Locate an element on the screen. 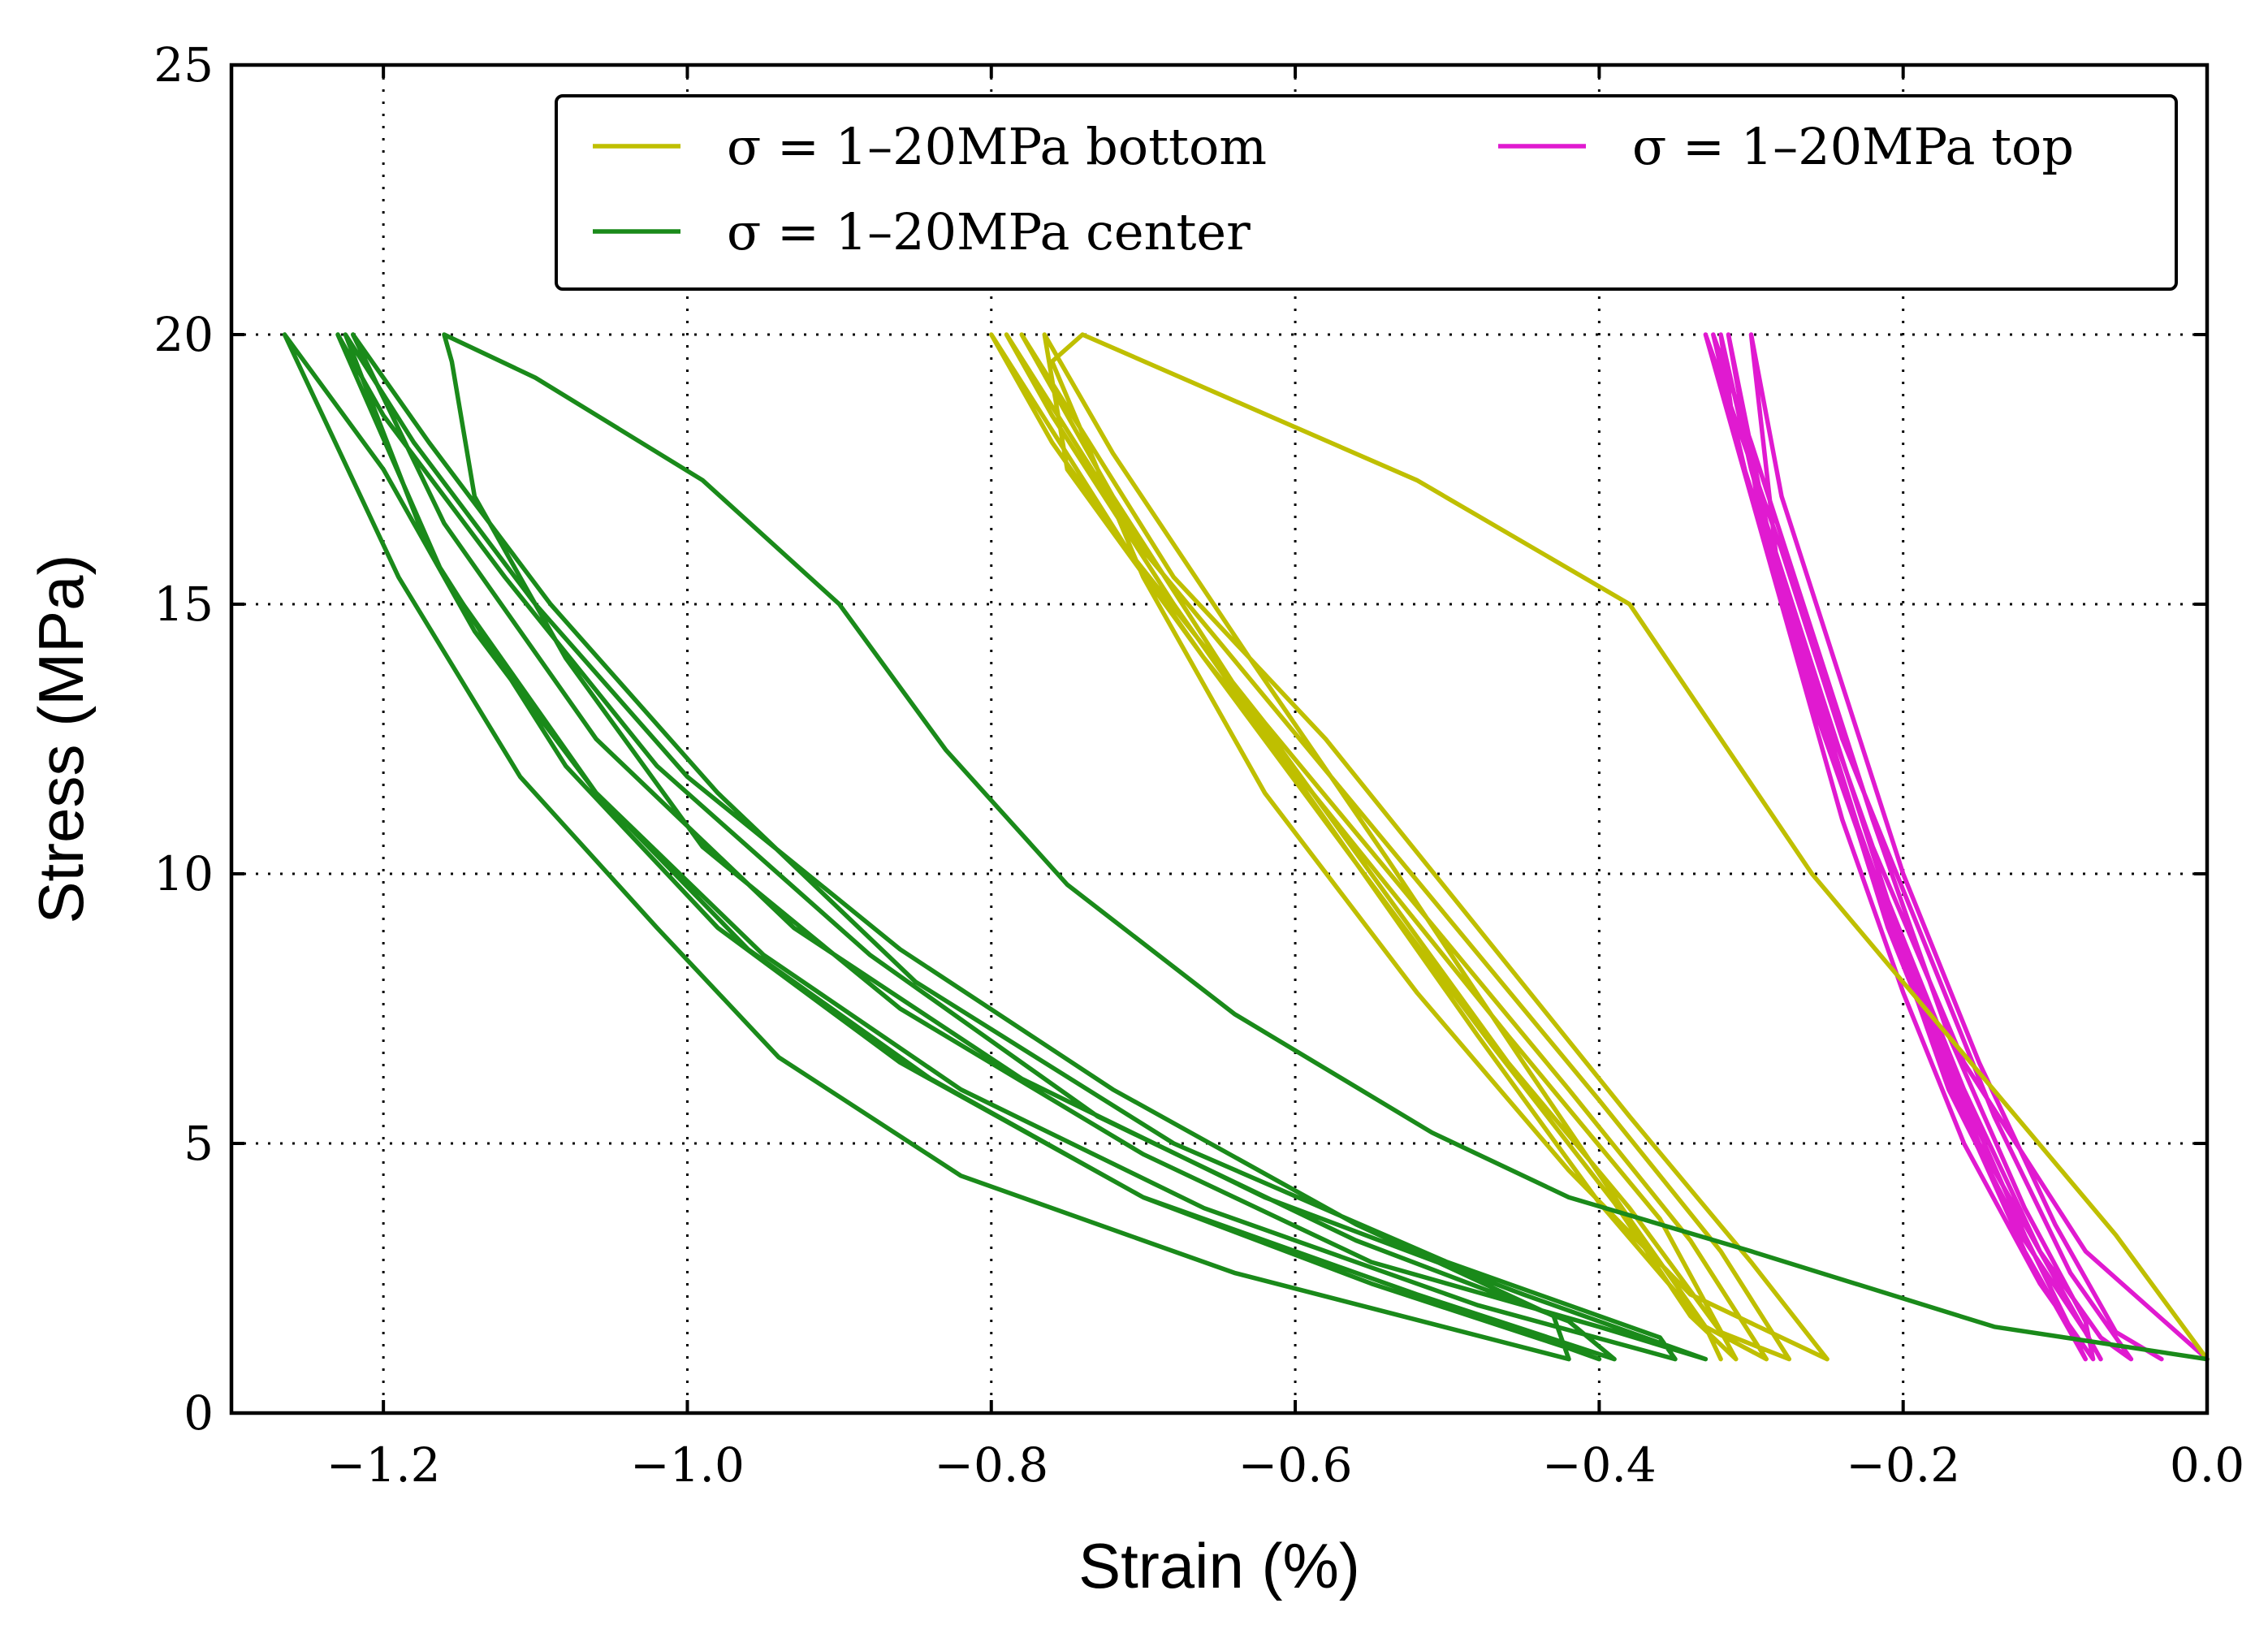 This screenshot has width=2268, height=1625. legend-label-top: σ = 1–20MPa top is located at coordinates (1853, 146).